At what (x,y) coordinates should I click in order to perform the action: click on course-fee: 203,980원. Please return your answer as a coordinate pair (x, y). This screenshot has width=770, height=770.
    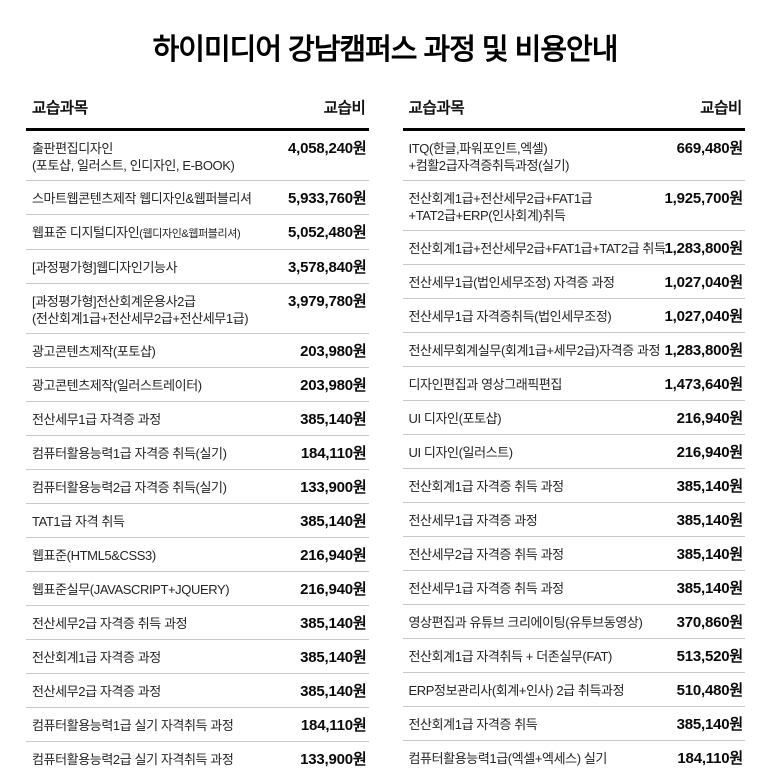
    Looking at the image, I should click on (333, 385).